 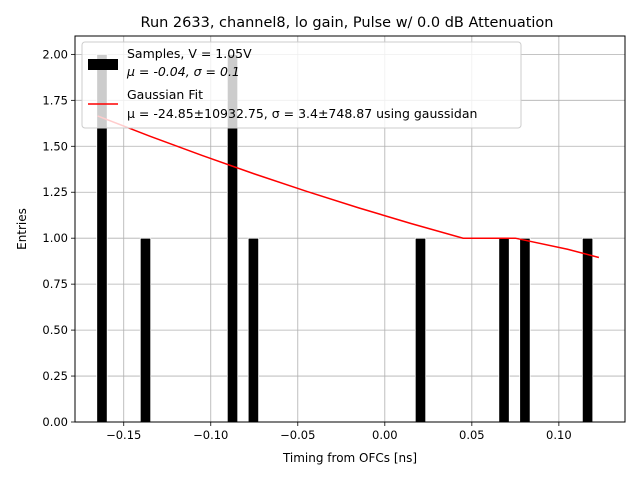 I want to click on x-tick-label: −0.05, so click(x=297, y=435).